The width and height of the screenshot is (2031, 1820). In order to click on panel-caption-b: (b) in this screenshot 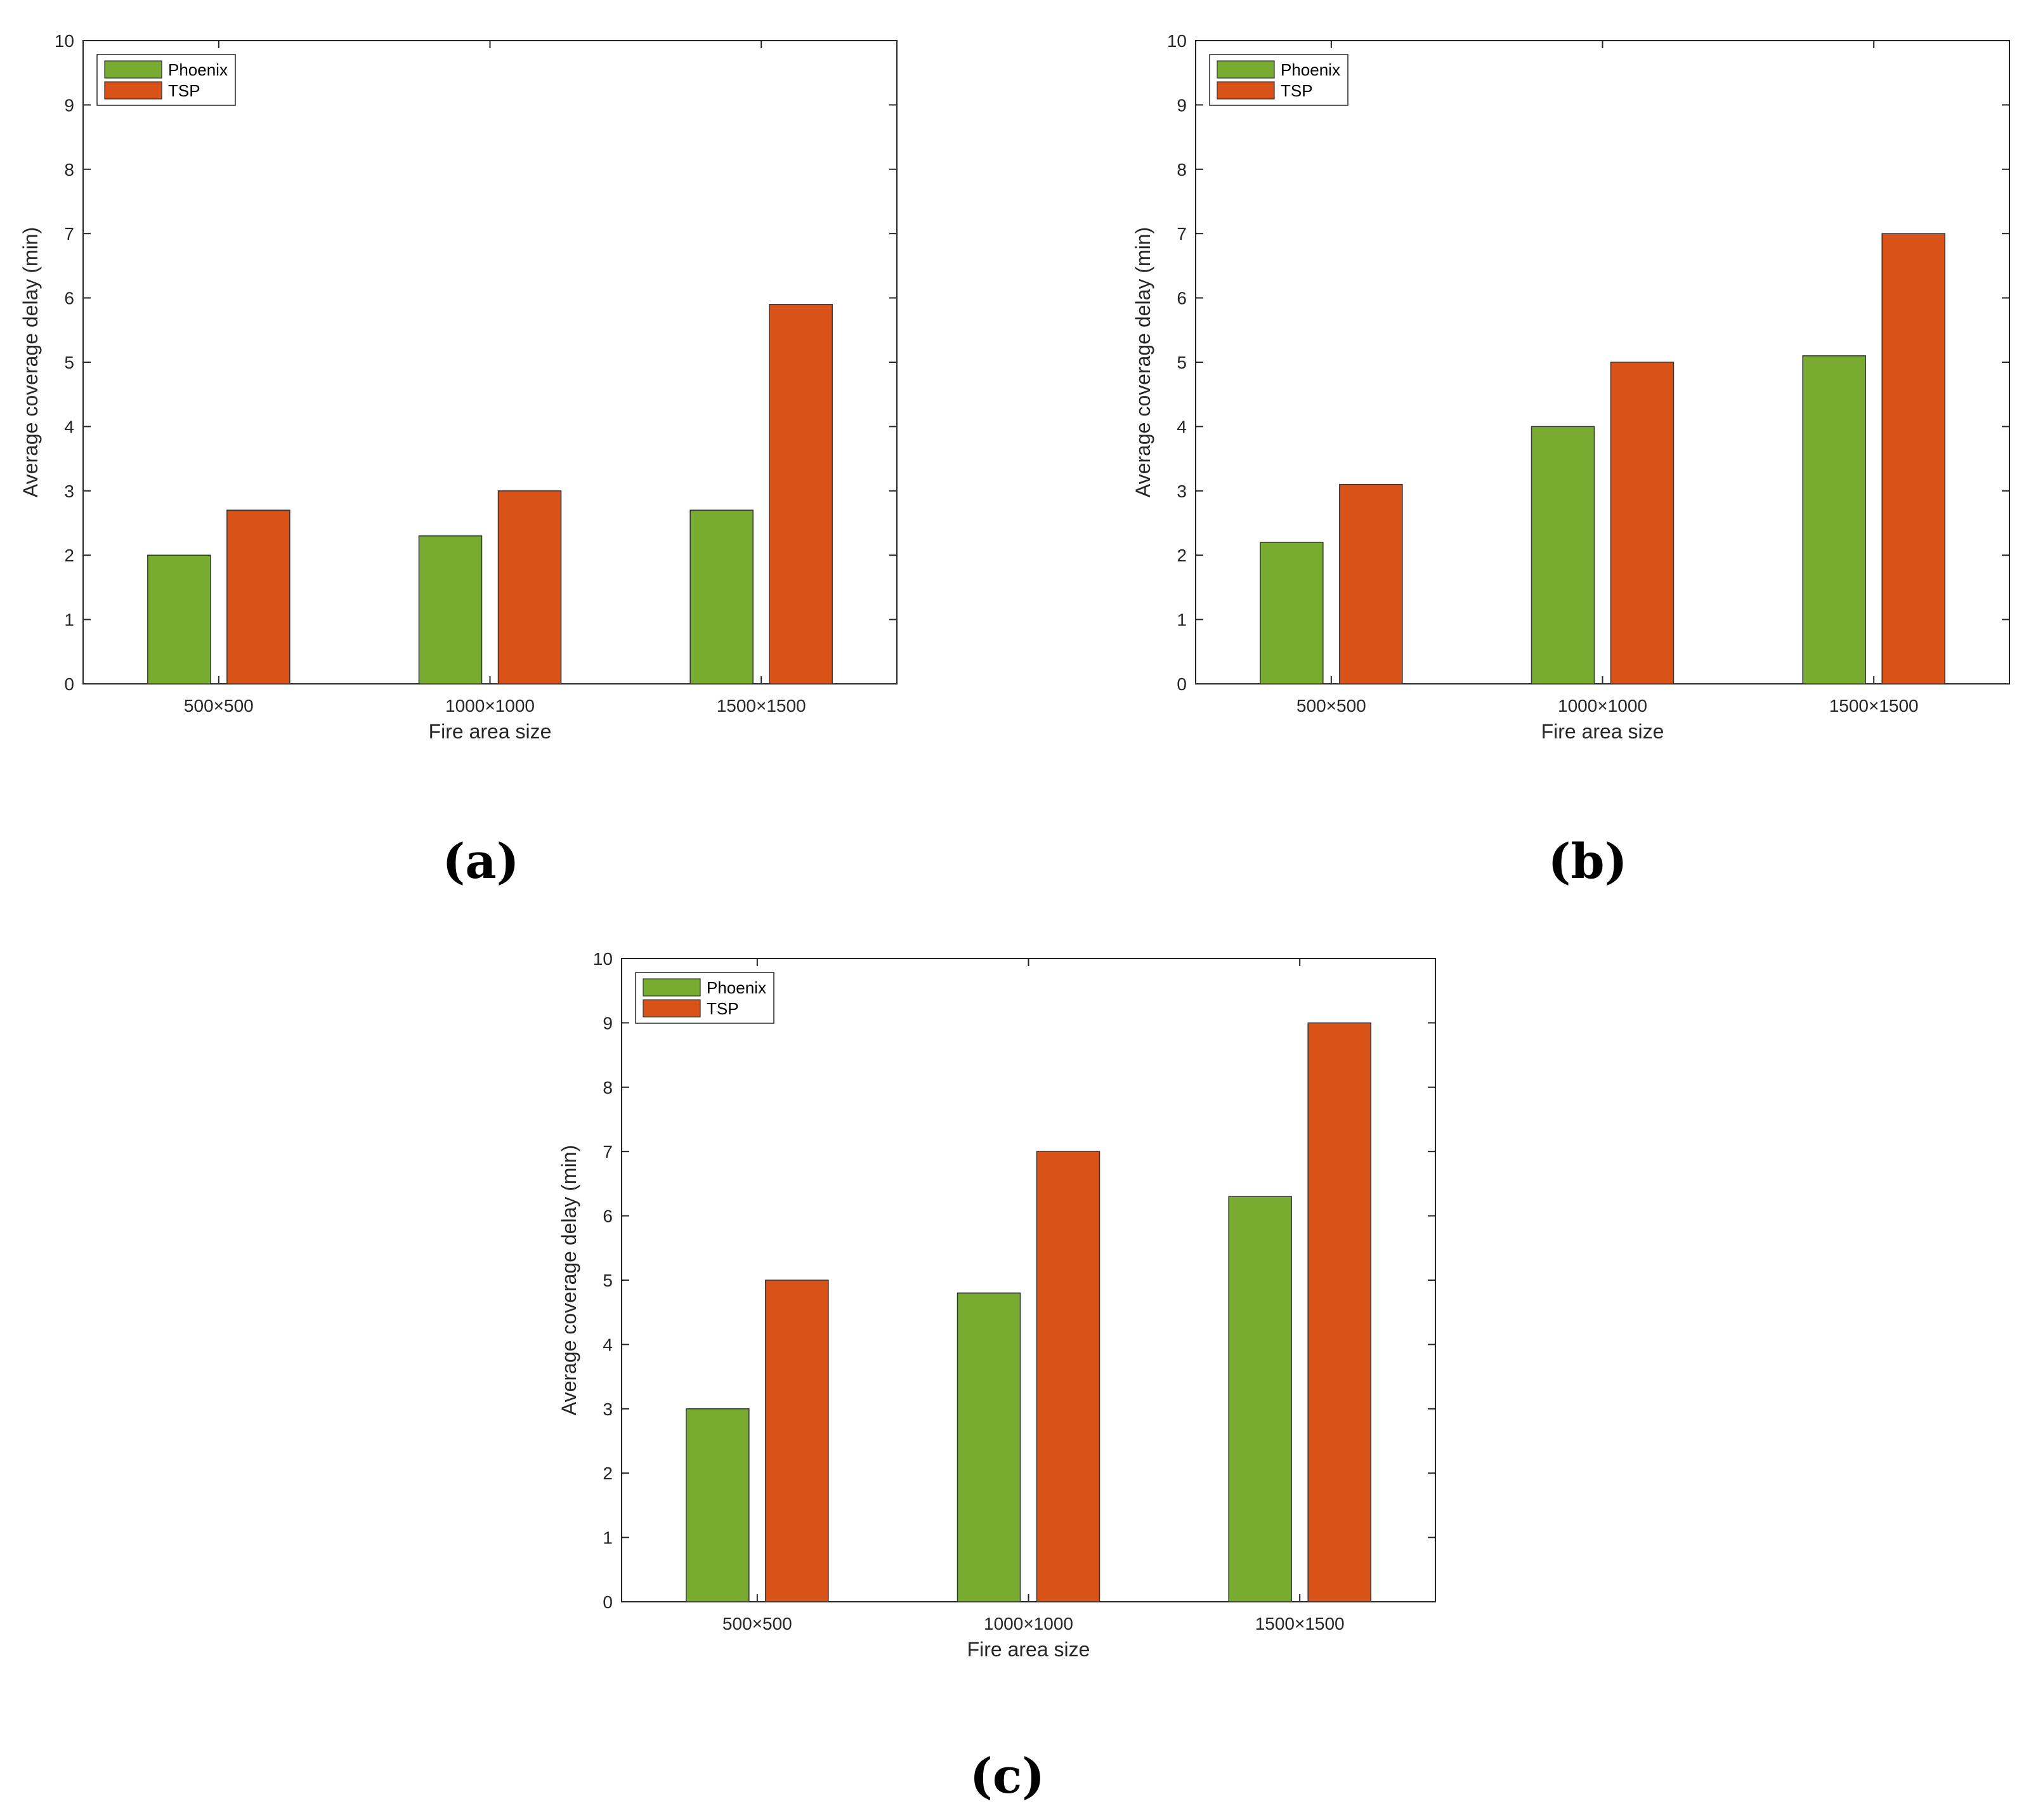, I will do `click(1588, 861)`.